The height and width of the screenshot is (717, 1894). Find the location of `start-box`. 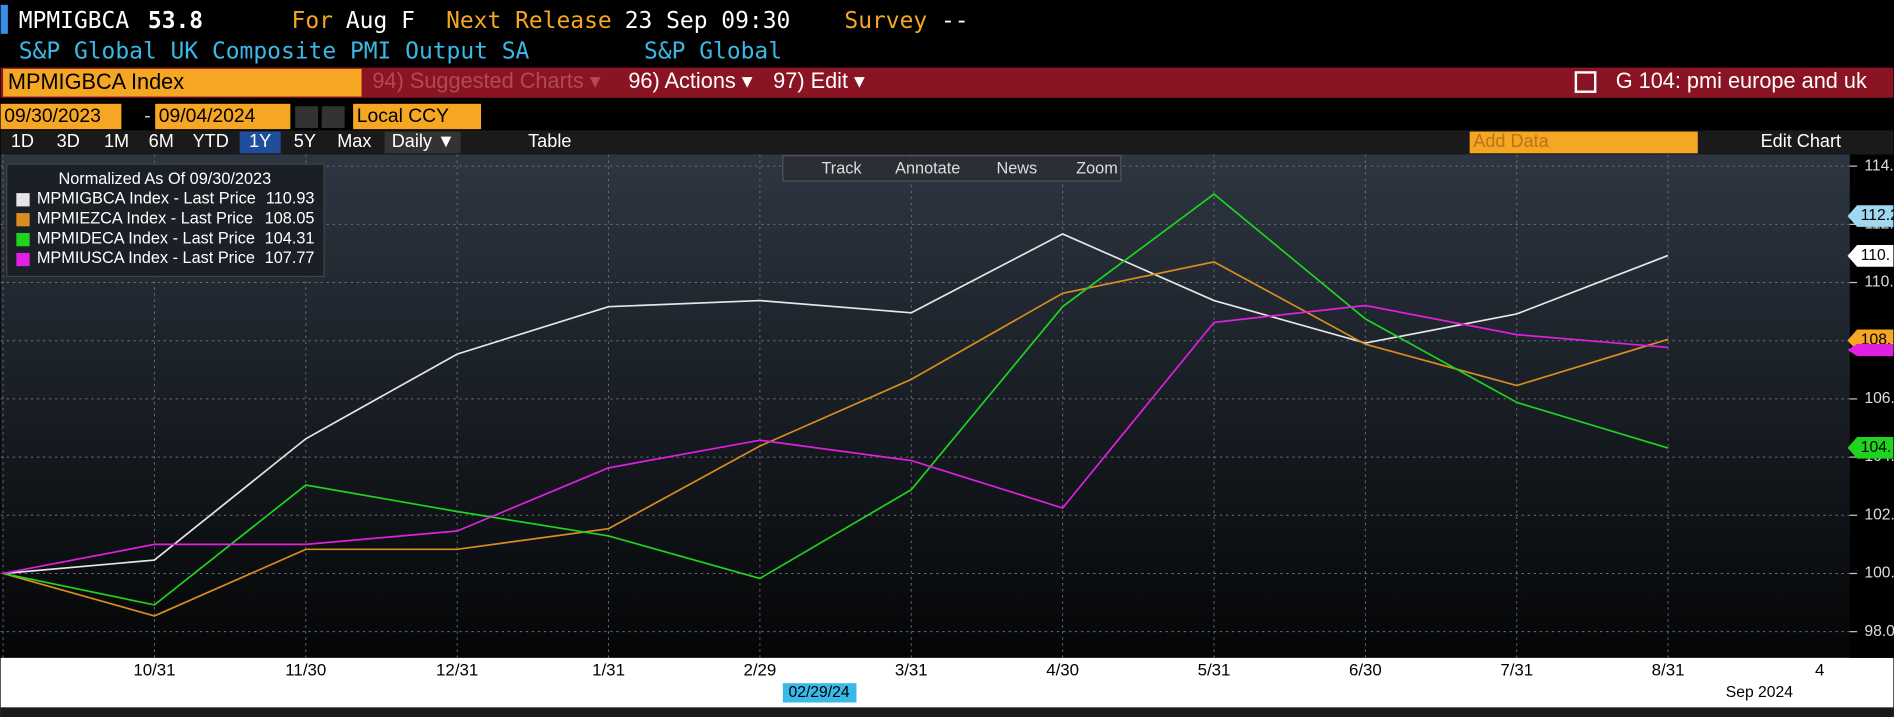

start-box is located at coordinates (61, 116).